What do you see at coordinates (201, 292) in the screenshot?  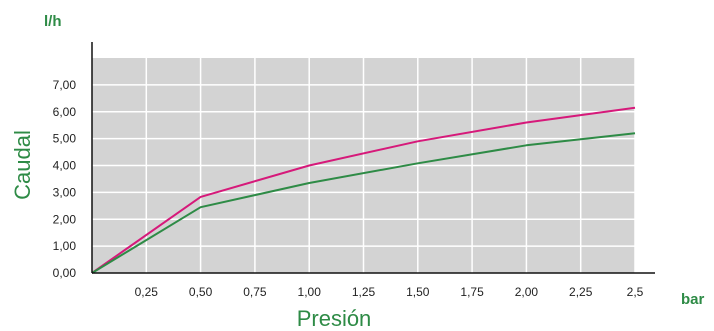 I see `x-tick-label-1: 0,50` at bounding box center [201, 292].